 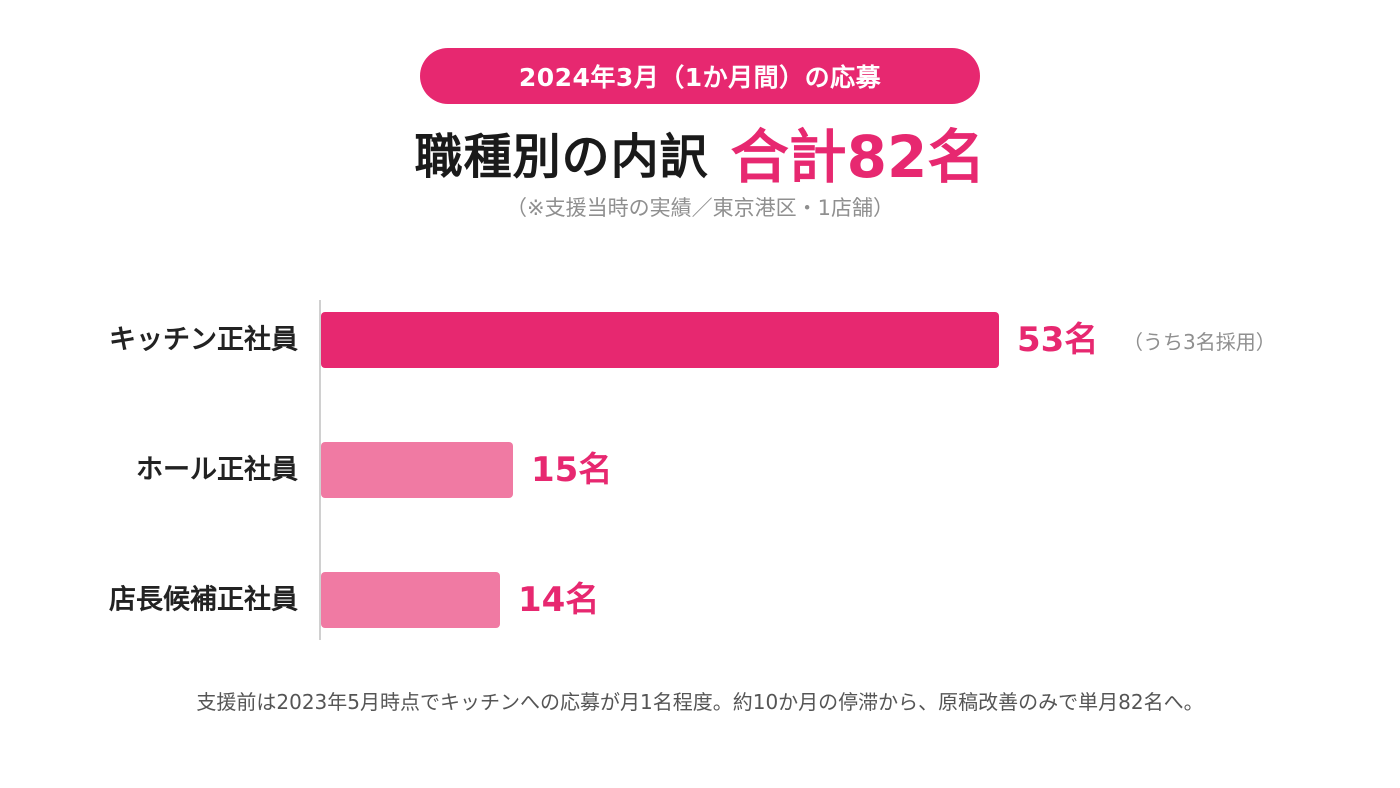 I want to click on period-badge: 2024年3月（1か月間）の応募, so click(x=700, y=76).